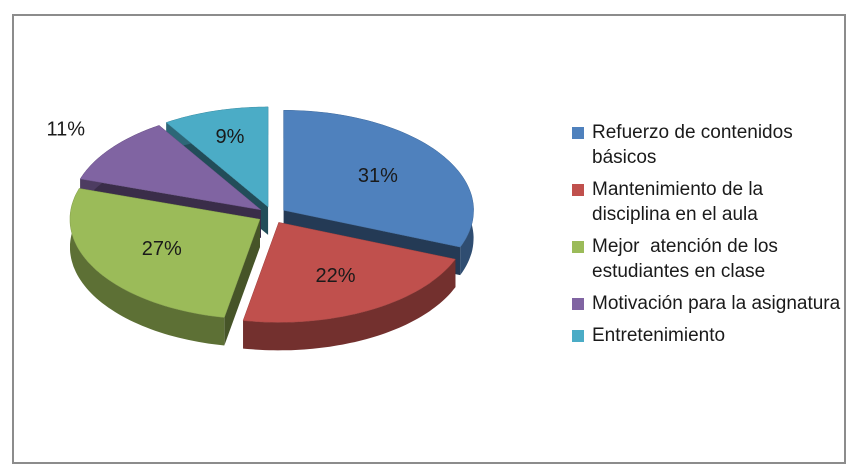  Describe the element at coordinates (65, 129) in the screenshot. I see `data-label: 11%` at that location.